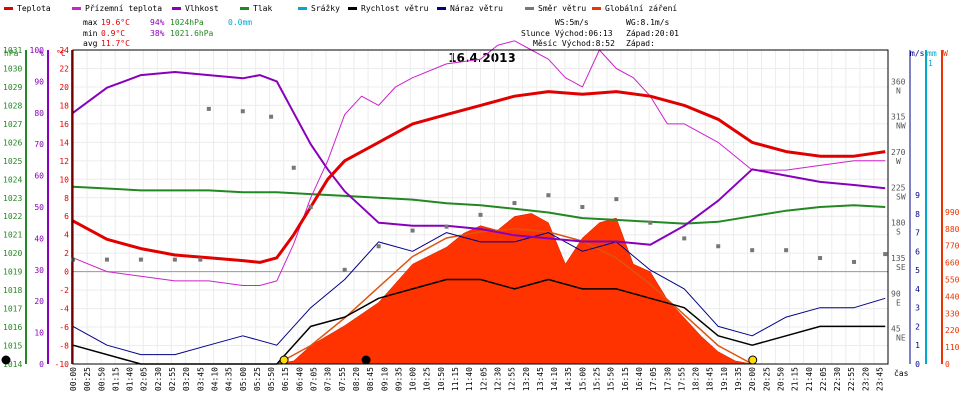 This screenshot has width=966, height=400. I want to click on tick-w: 440, so click(952, 296).